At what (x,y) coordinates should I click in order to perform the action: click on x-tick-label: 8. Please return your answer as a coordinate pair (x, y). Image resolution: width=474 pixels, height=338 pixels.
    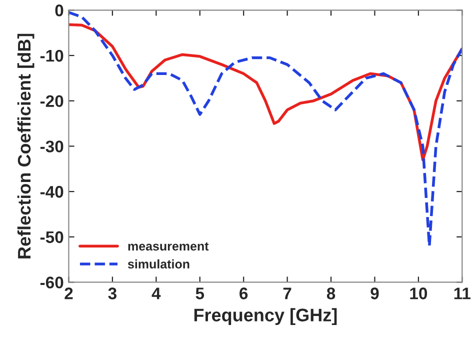
    Looking at the image, I should click on (331, 294).